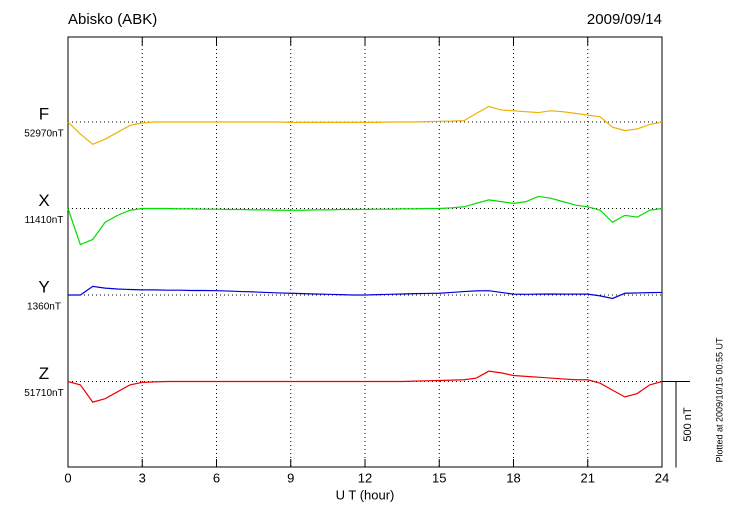 The height and width of the screenshot is (520, 730). I want to click on x-tick-label: 9, so click(290, 477).